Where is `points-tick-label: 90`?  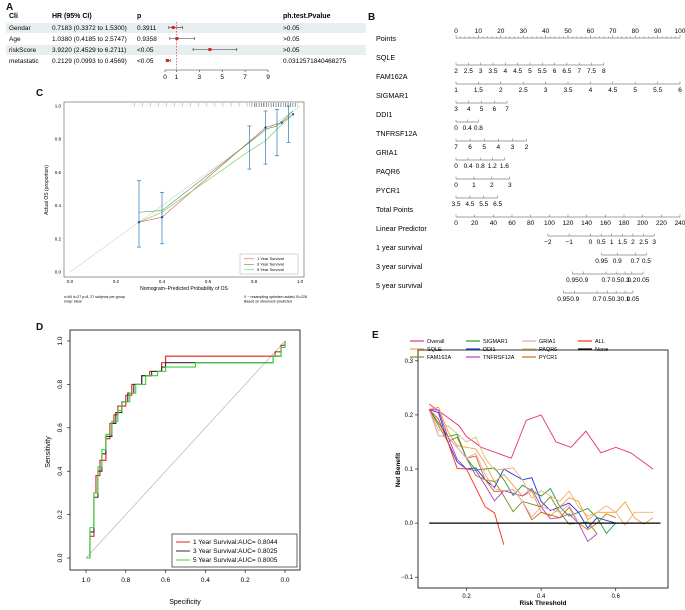 points-tick-label: 90 is located at coordinates (658, 31).